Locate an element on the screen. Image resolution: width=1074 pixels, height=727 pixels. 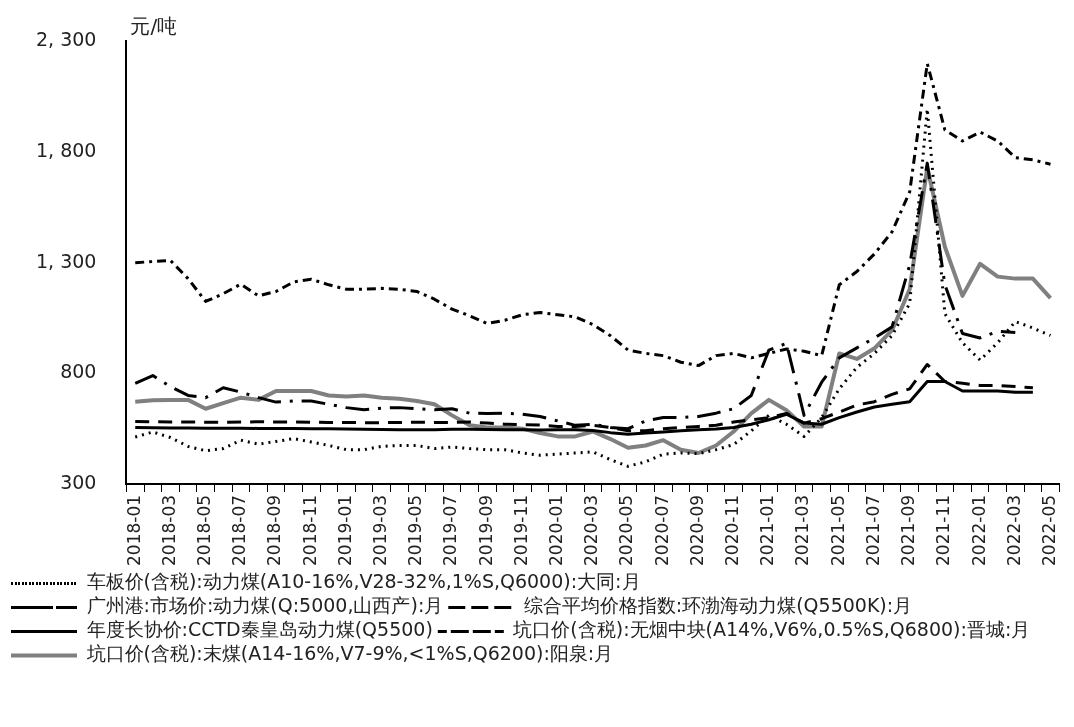
legend-label: 综合平均价格指数:环渤海动力煤(Q5500K):月 is located at coordinates (718, 605).